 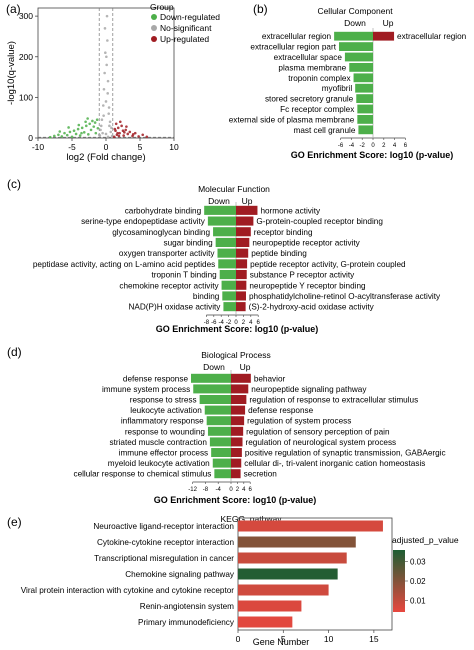 What do you see at coordinates (161, 232) in the screenshot?
I see `down-term-label: glycosaminoglycan binding` at bounding box center [161, 232].